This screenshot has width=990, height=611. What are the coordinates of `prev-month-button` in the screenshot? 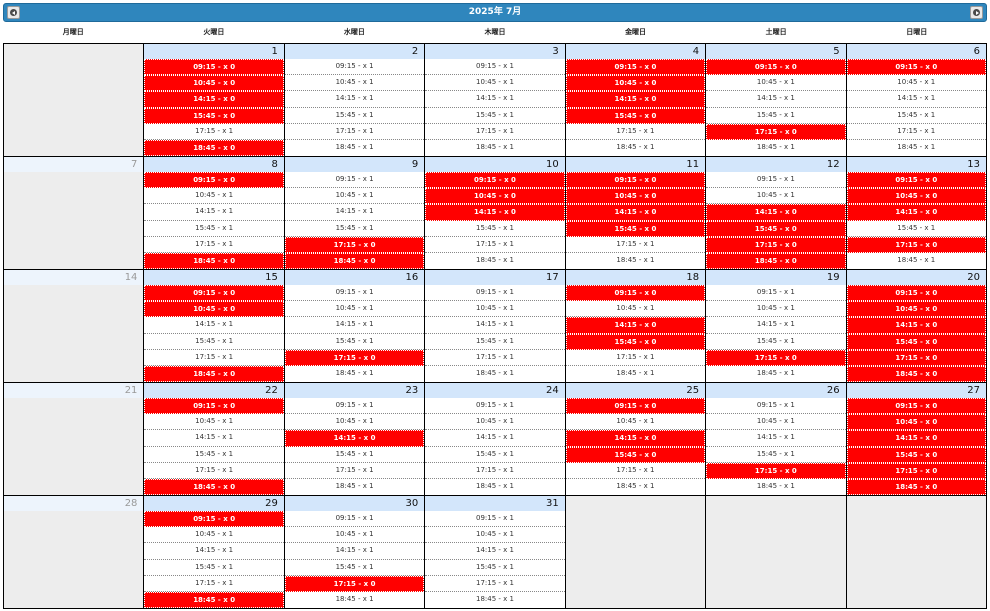 It's located at (13, 12).